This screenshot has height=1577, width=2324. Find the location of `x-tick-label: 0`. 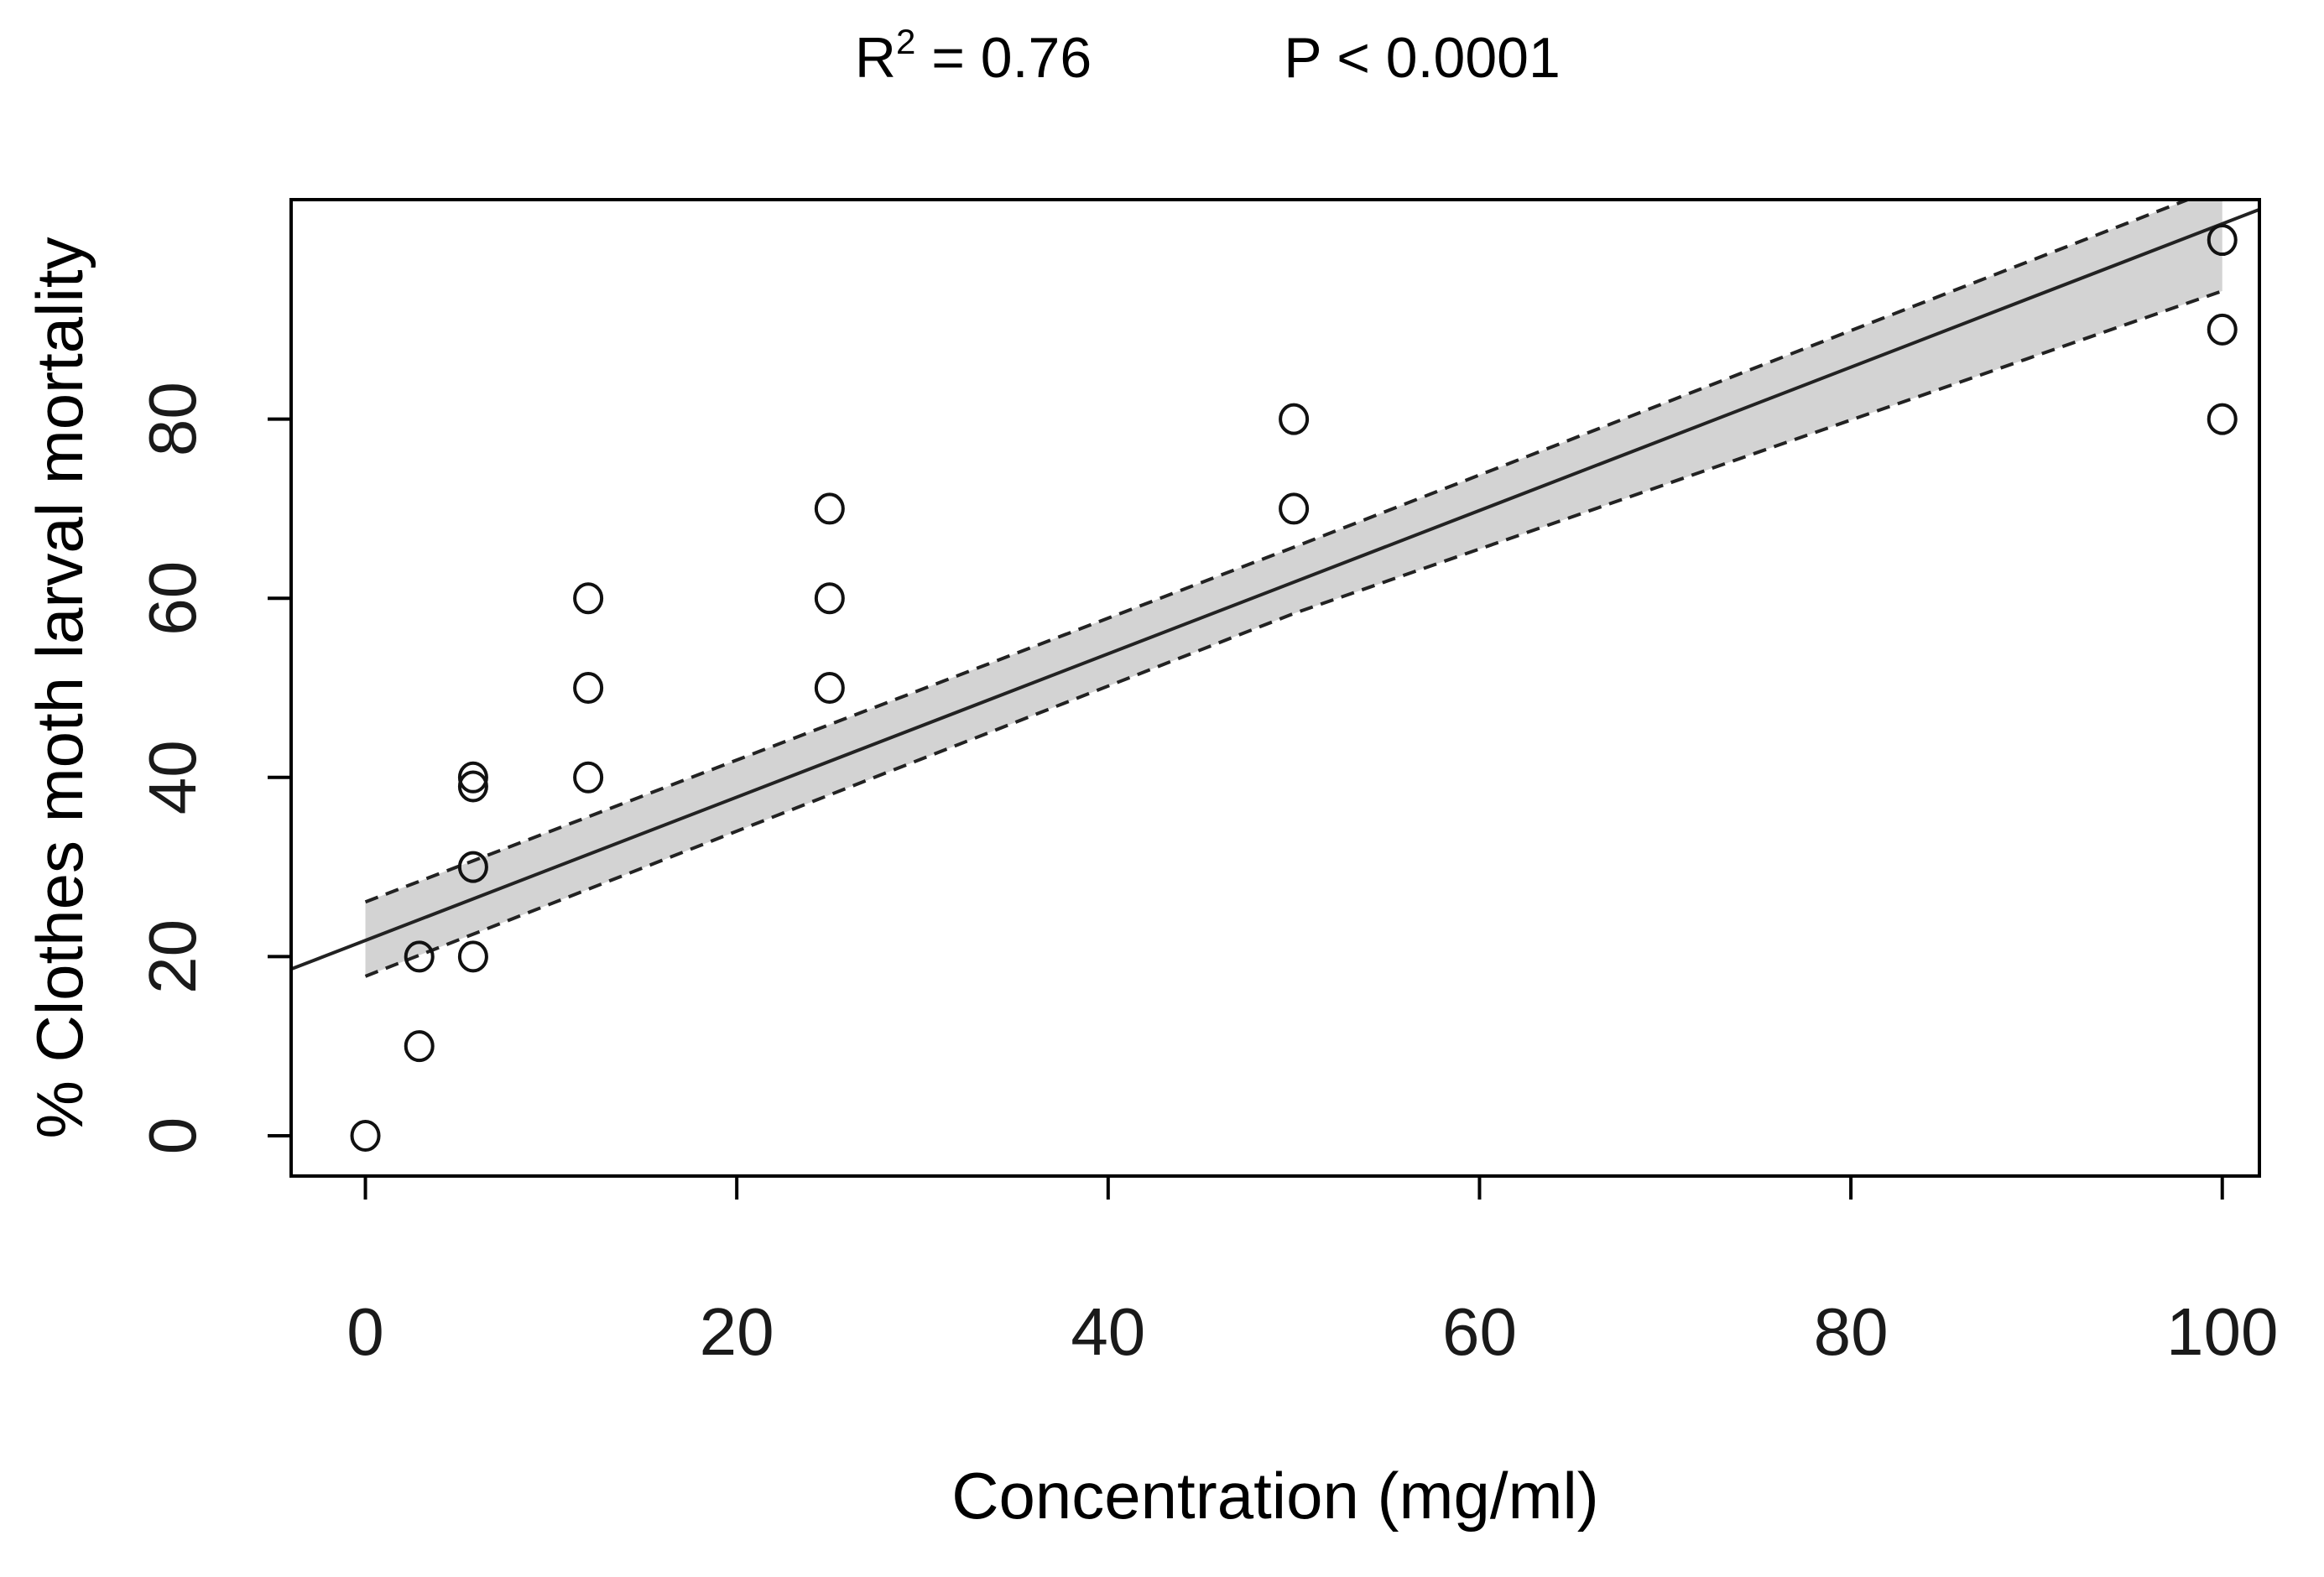

x-tick-label: 0 is located at coordinates (365, 1331).